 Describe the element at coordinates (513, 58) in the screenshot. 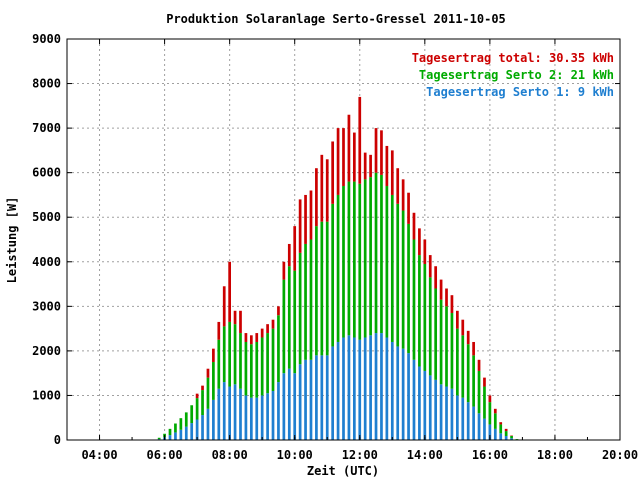

I see `legend-entry: Tagesertrag total: 30.35 kWh` at that location.